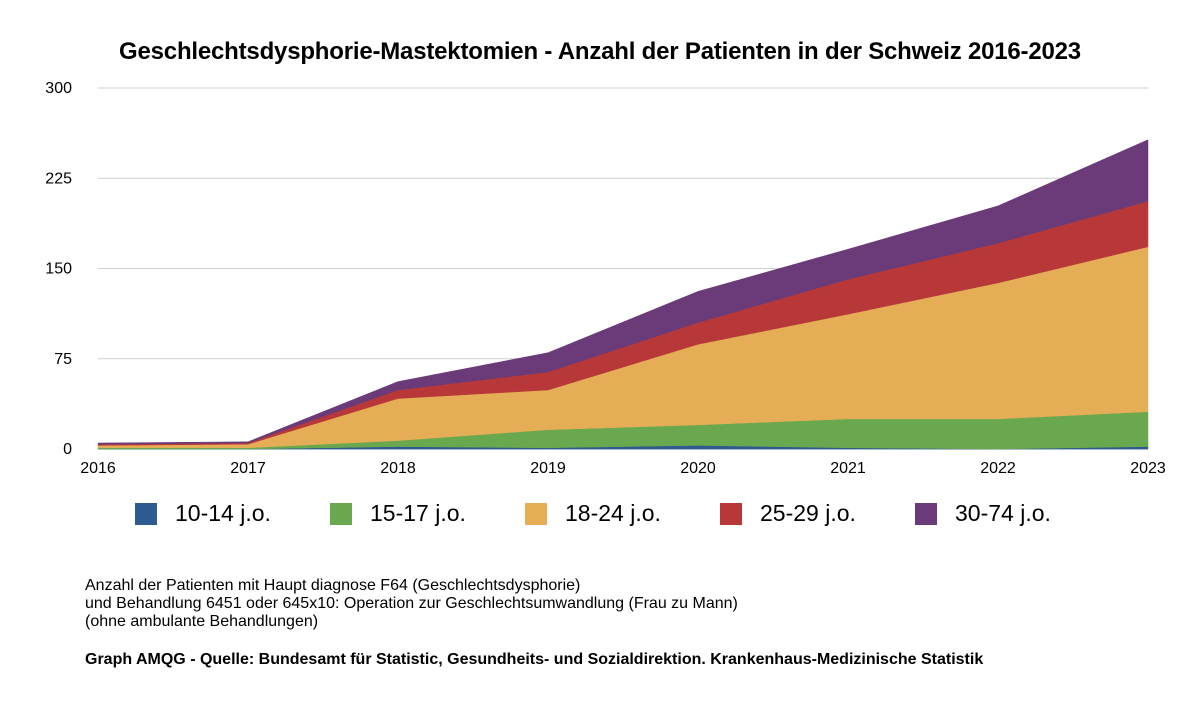 This screenshot has height=717, width=1200. I want to click on legend-item: 18-24 j.o., so click(593, 513).